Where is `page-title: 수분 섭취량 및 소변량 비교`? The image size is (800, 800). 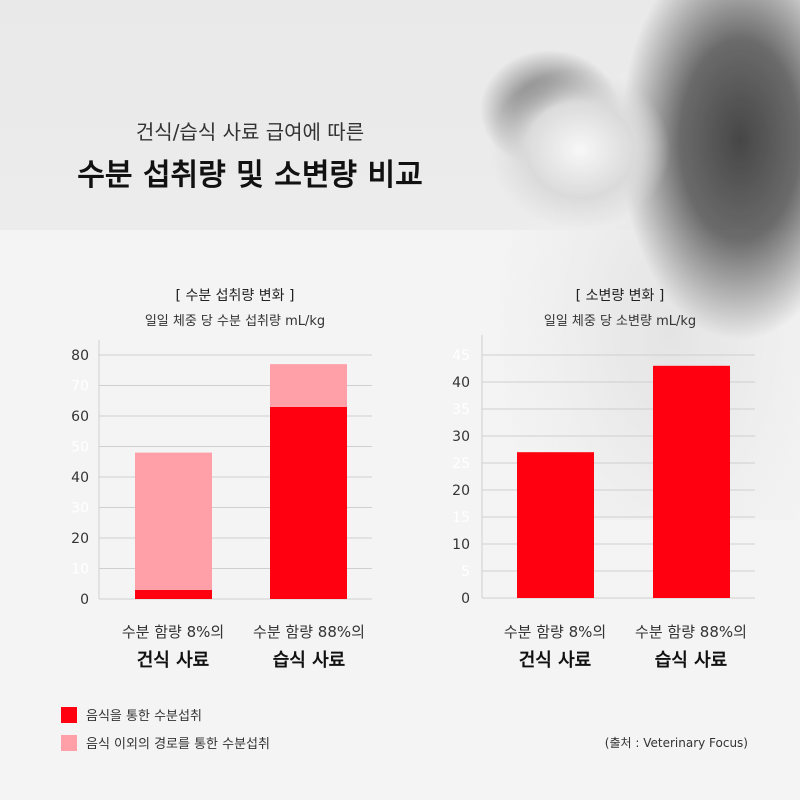 page-title: 수분 섭취량 및 소변량 비교 is located at coordinates (250, 175).